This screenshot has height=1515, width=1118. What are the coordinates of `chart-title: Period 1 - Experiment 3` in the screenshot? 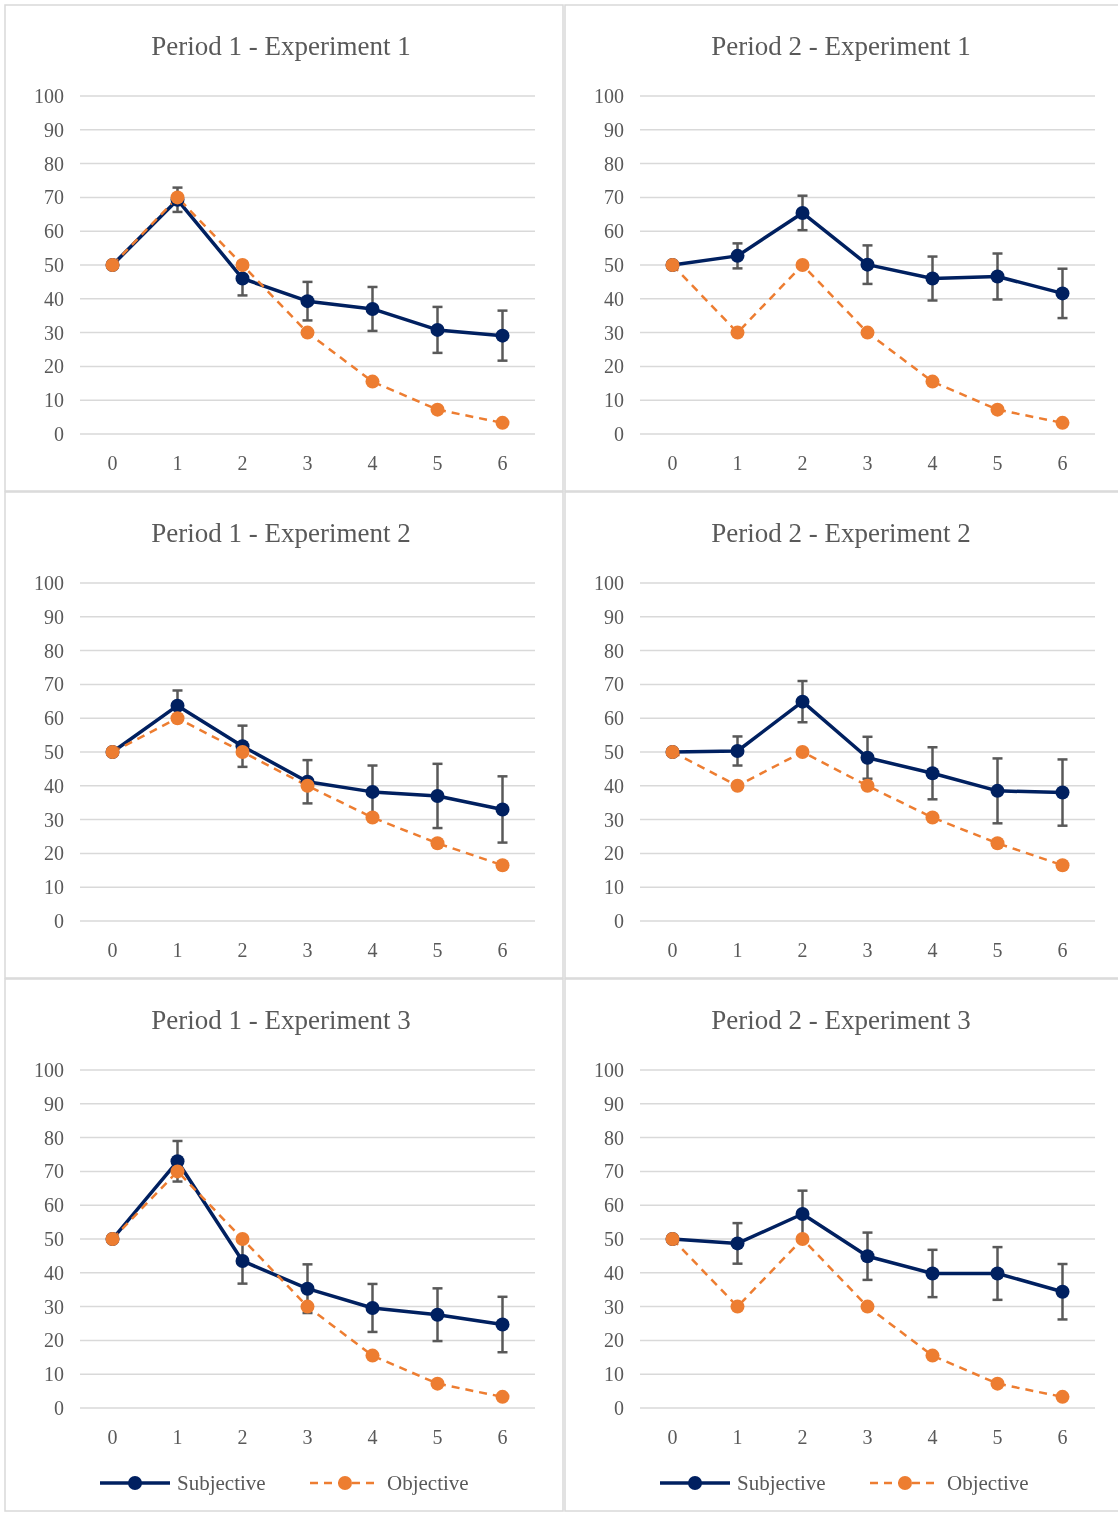 It's located at (281, 1020).